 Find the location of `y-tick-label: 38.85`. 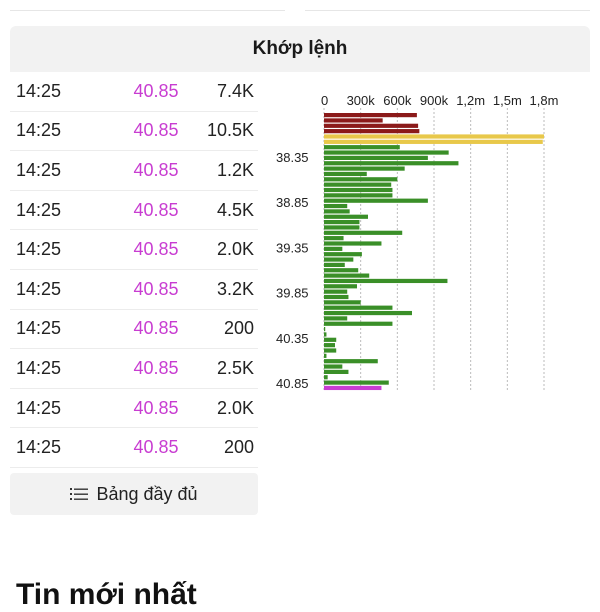

y-tick-label: 38.85 is located at coordinates (292, 202).